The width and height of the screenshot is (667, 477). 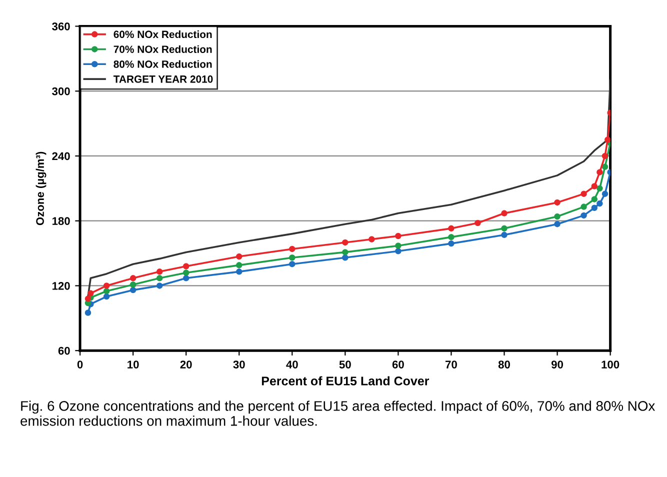 What do you see at coordinates (163, 34) in the screenshot?
I see `legend-label: 60% NOx Reduction` at bounding box center [163, 34].